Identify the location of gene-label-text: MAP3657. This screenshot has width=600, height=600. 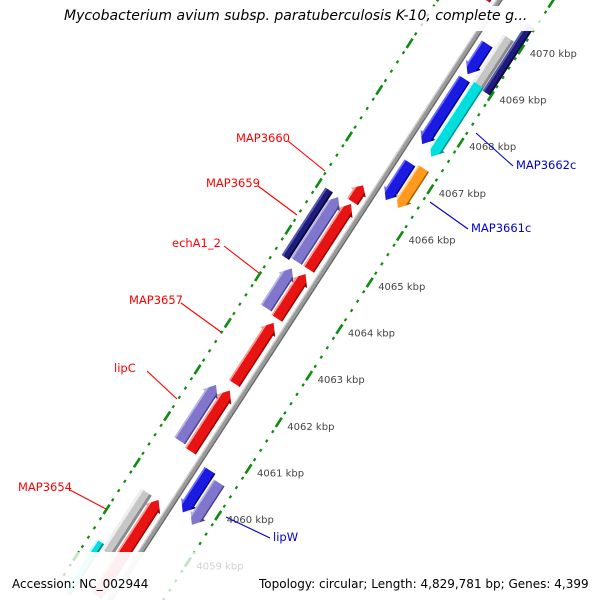
(156, 300).